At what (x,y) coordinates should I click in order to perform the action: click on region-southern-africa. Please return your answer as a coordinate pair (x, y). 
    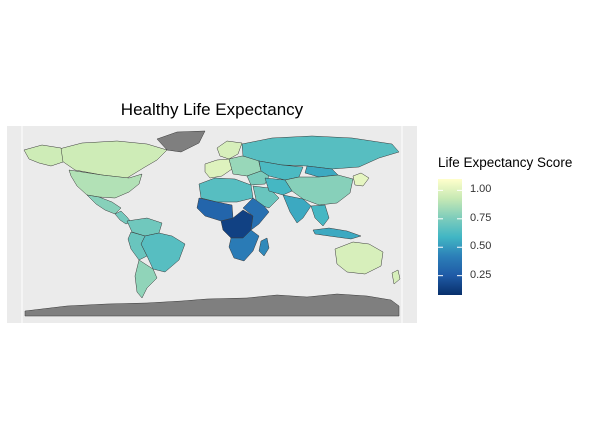
    Looking at the image, I should click on (244, 245).